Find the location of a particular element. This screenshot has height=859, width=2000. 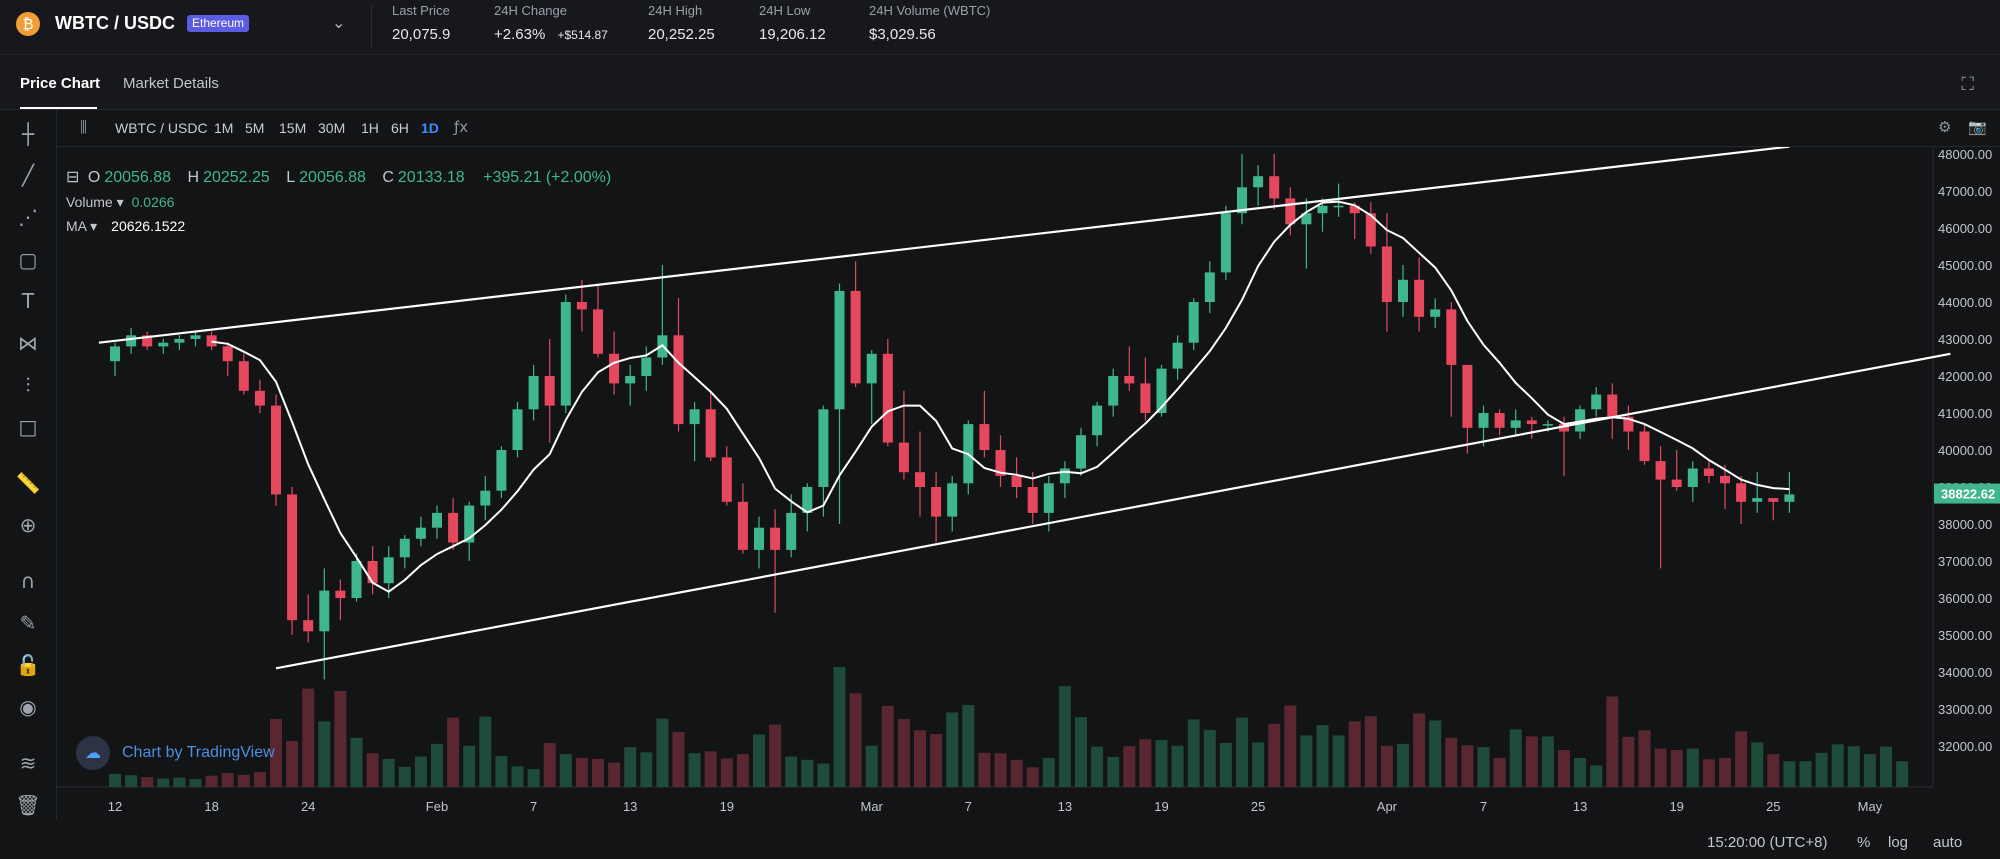

timeframe-1d: 1D is located at coordinates (430, 128).